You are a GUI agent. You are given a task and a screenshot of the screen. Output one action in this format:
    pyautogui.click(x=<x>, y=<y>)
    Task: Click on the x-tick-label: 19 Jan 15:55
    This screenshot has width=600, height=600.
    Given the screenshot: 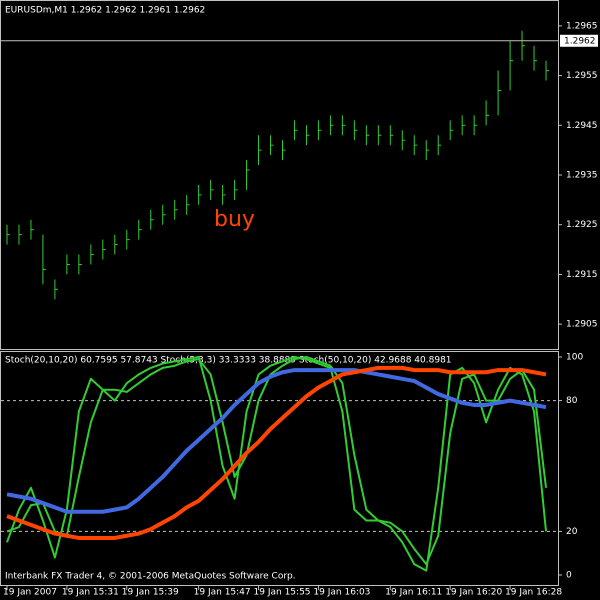 What is the action you would take?
    pyautogui.click(x=282, y=593)
    